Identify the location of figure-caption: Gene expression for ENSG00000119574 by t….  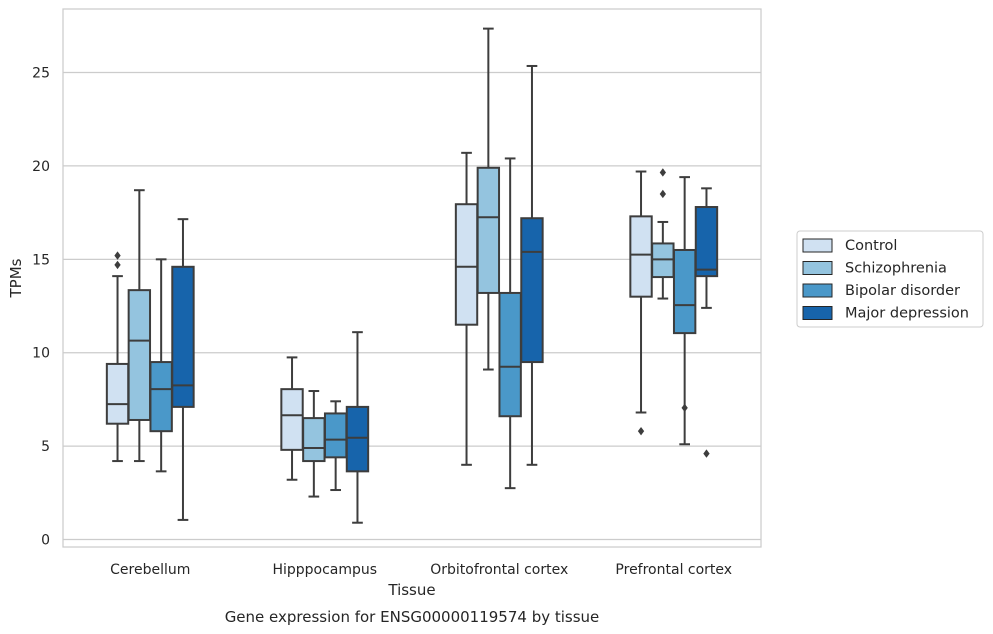
(412, 617).